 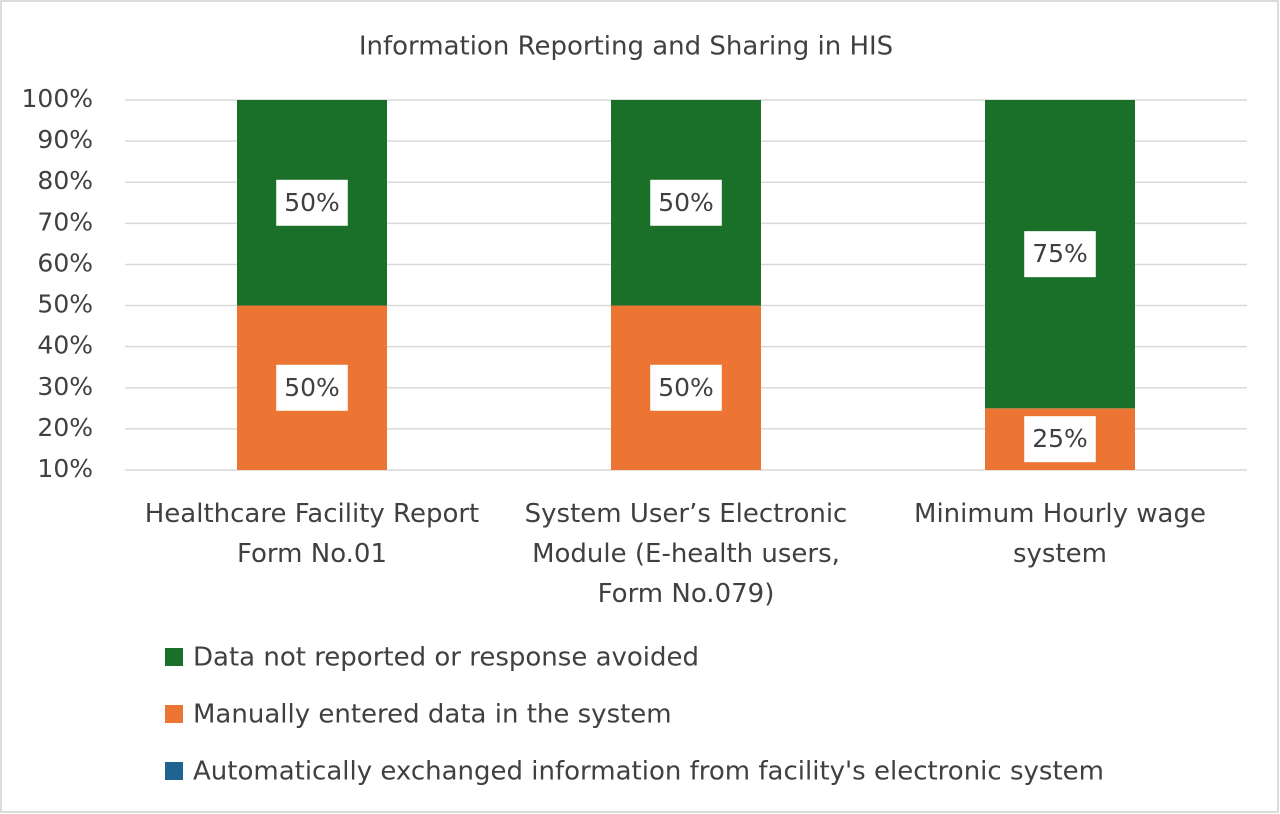 What do you see at coordinates (626, 47) in the screenshot?
I see `chart-title: Information Reporting and Sharing in HIS` at bounding box center [626, 47].